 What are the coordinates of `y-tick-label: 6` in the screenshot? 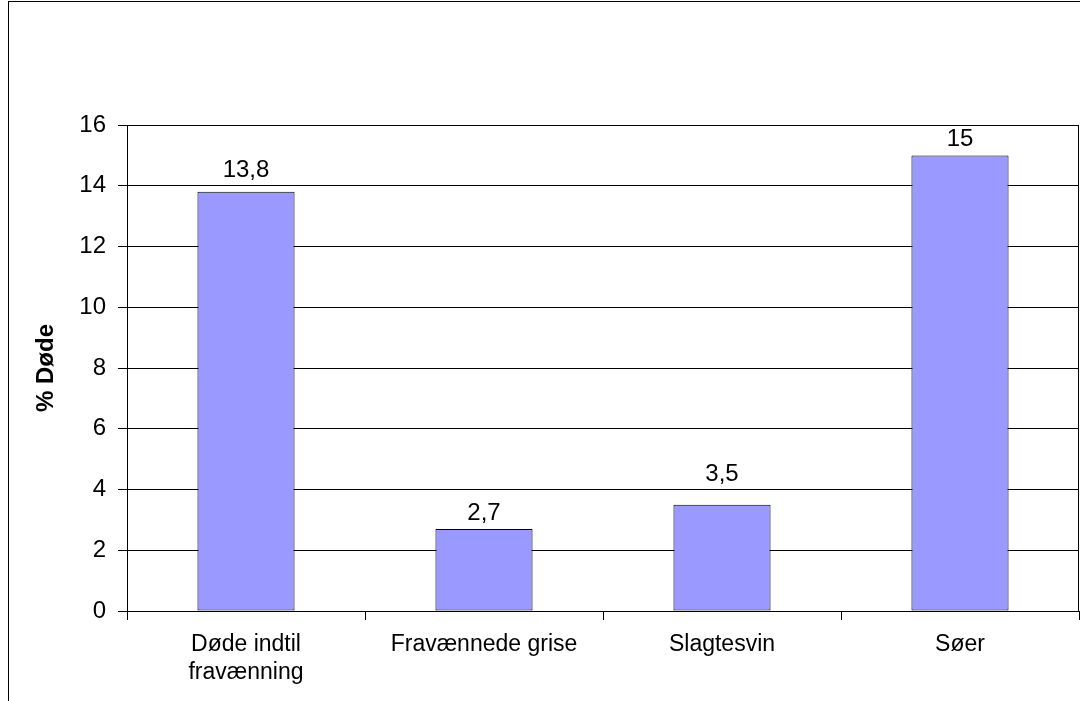 It's located at (99, 427).